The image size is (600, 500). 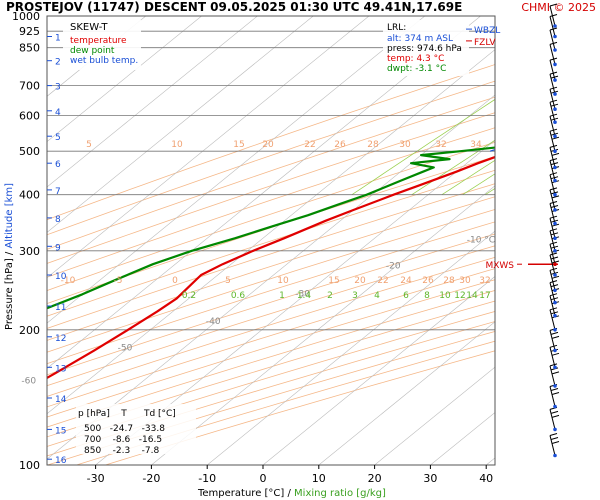 What do you see at coordinates (177, 145) in the screenshot?
I see `adiabat-top-label: 10` at bounding box center [177, 145].